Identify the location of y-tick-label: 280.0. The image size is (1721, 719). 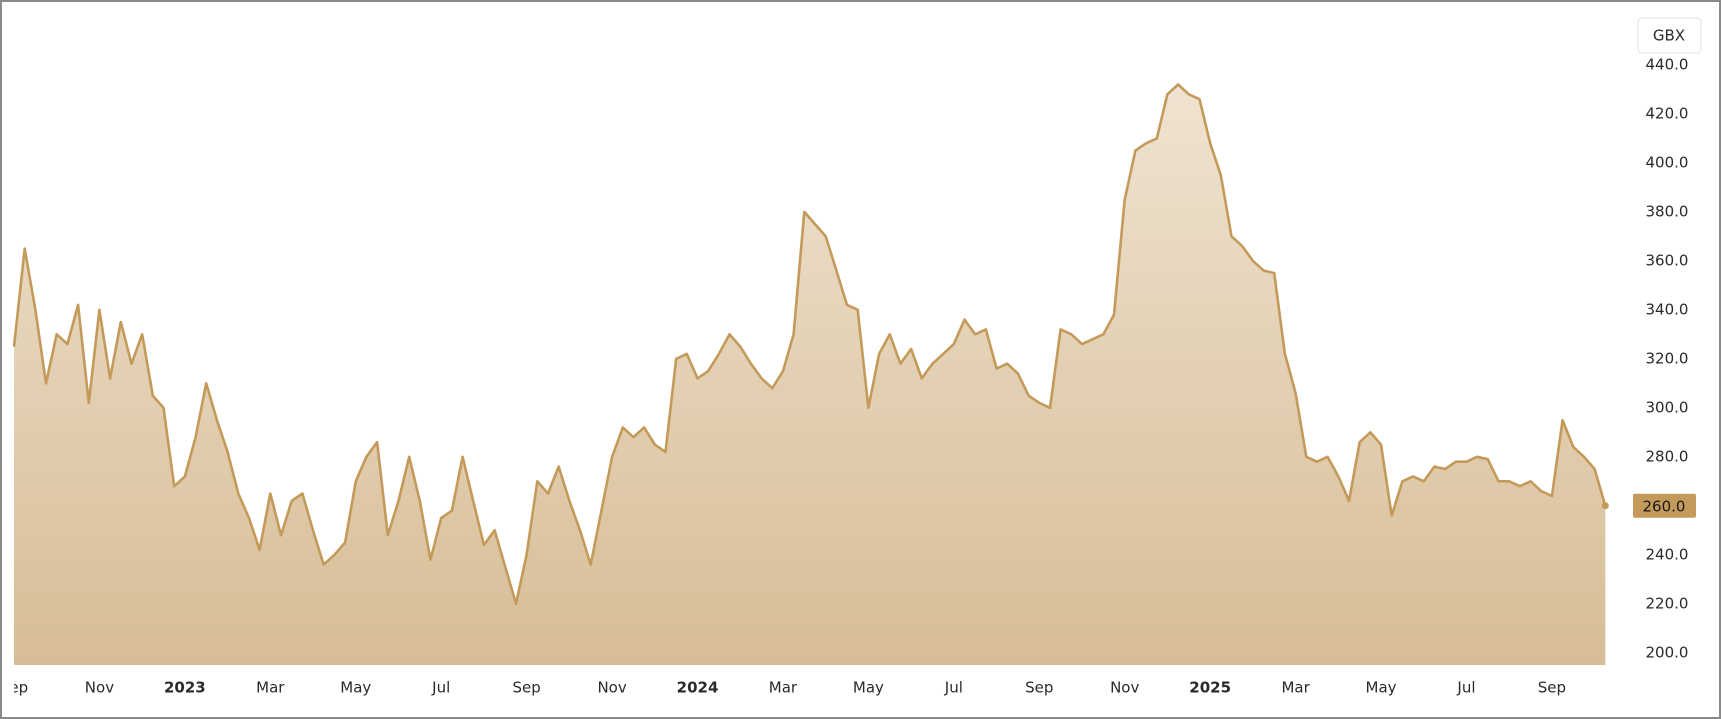
(1667, 456).